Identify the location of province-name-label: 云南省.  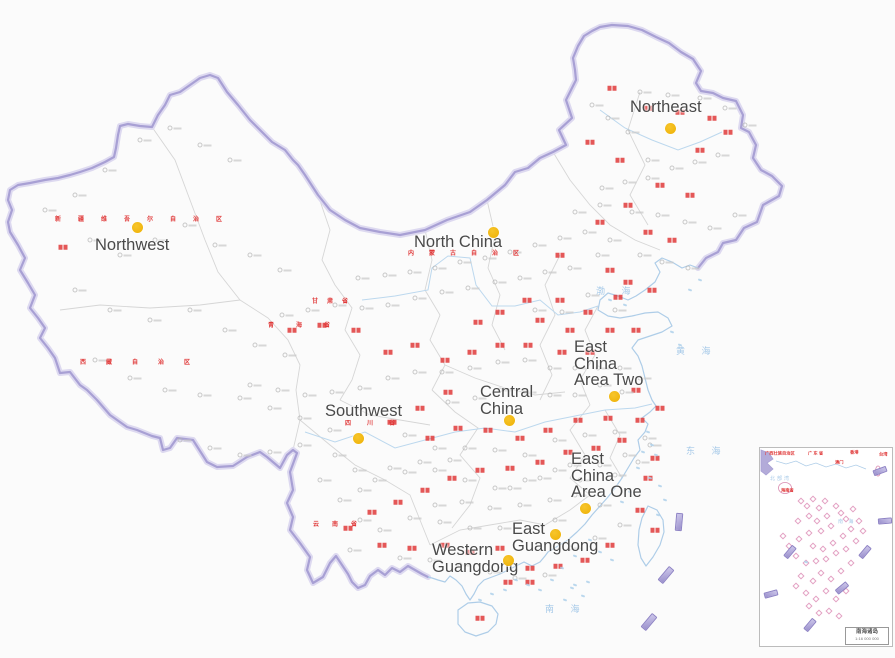
(342, 525).